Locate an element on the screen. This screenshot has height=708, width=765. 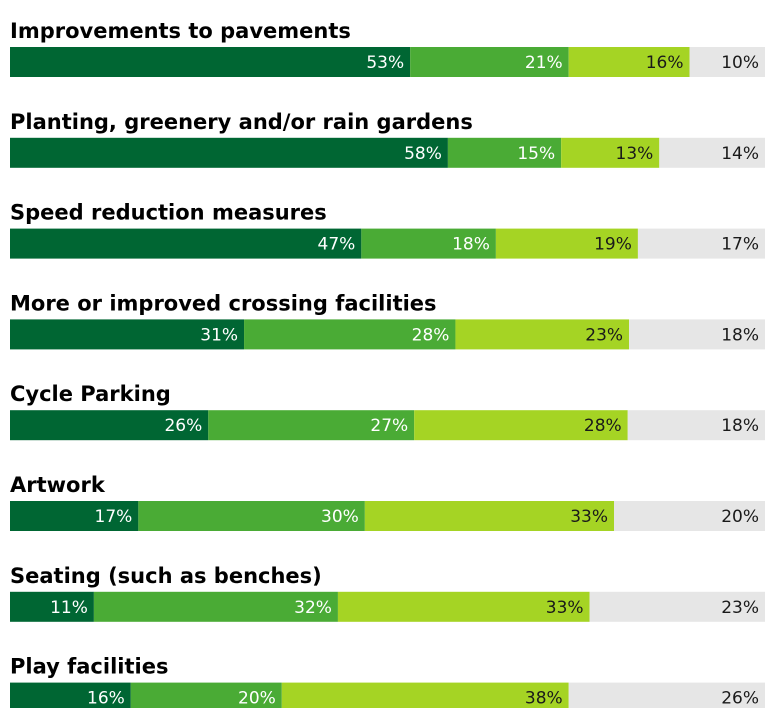
value-label: 47% is located at coordinates (337, 245).